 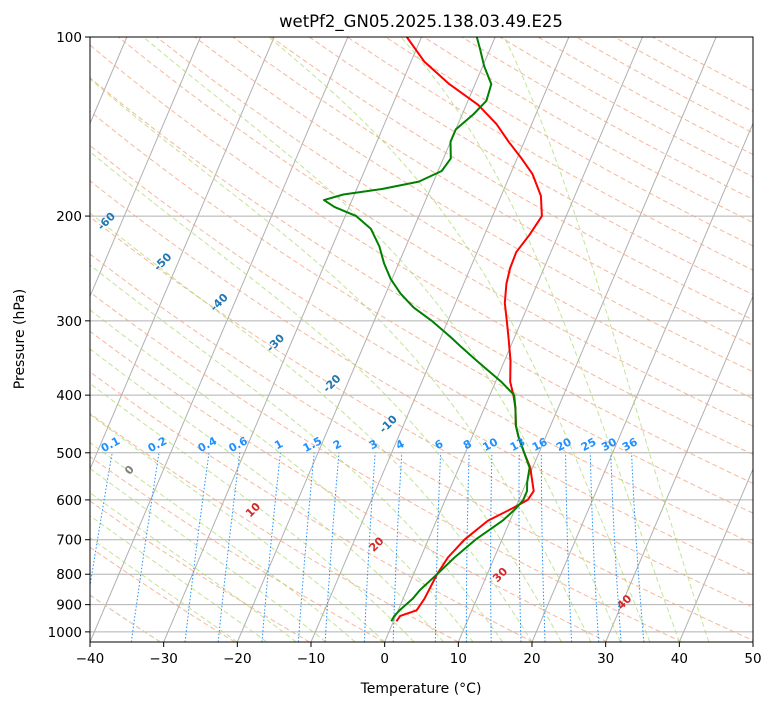 I want to click on dry-adiabat-label: 20, so click(x=377, y=544).